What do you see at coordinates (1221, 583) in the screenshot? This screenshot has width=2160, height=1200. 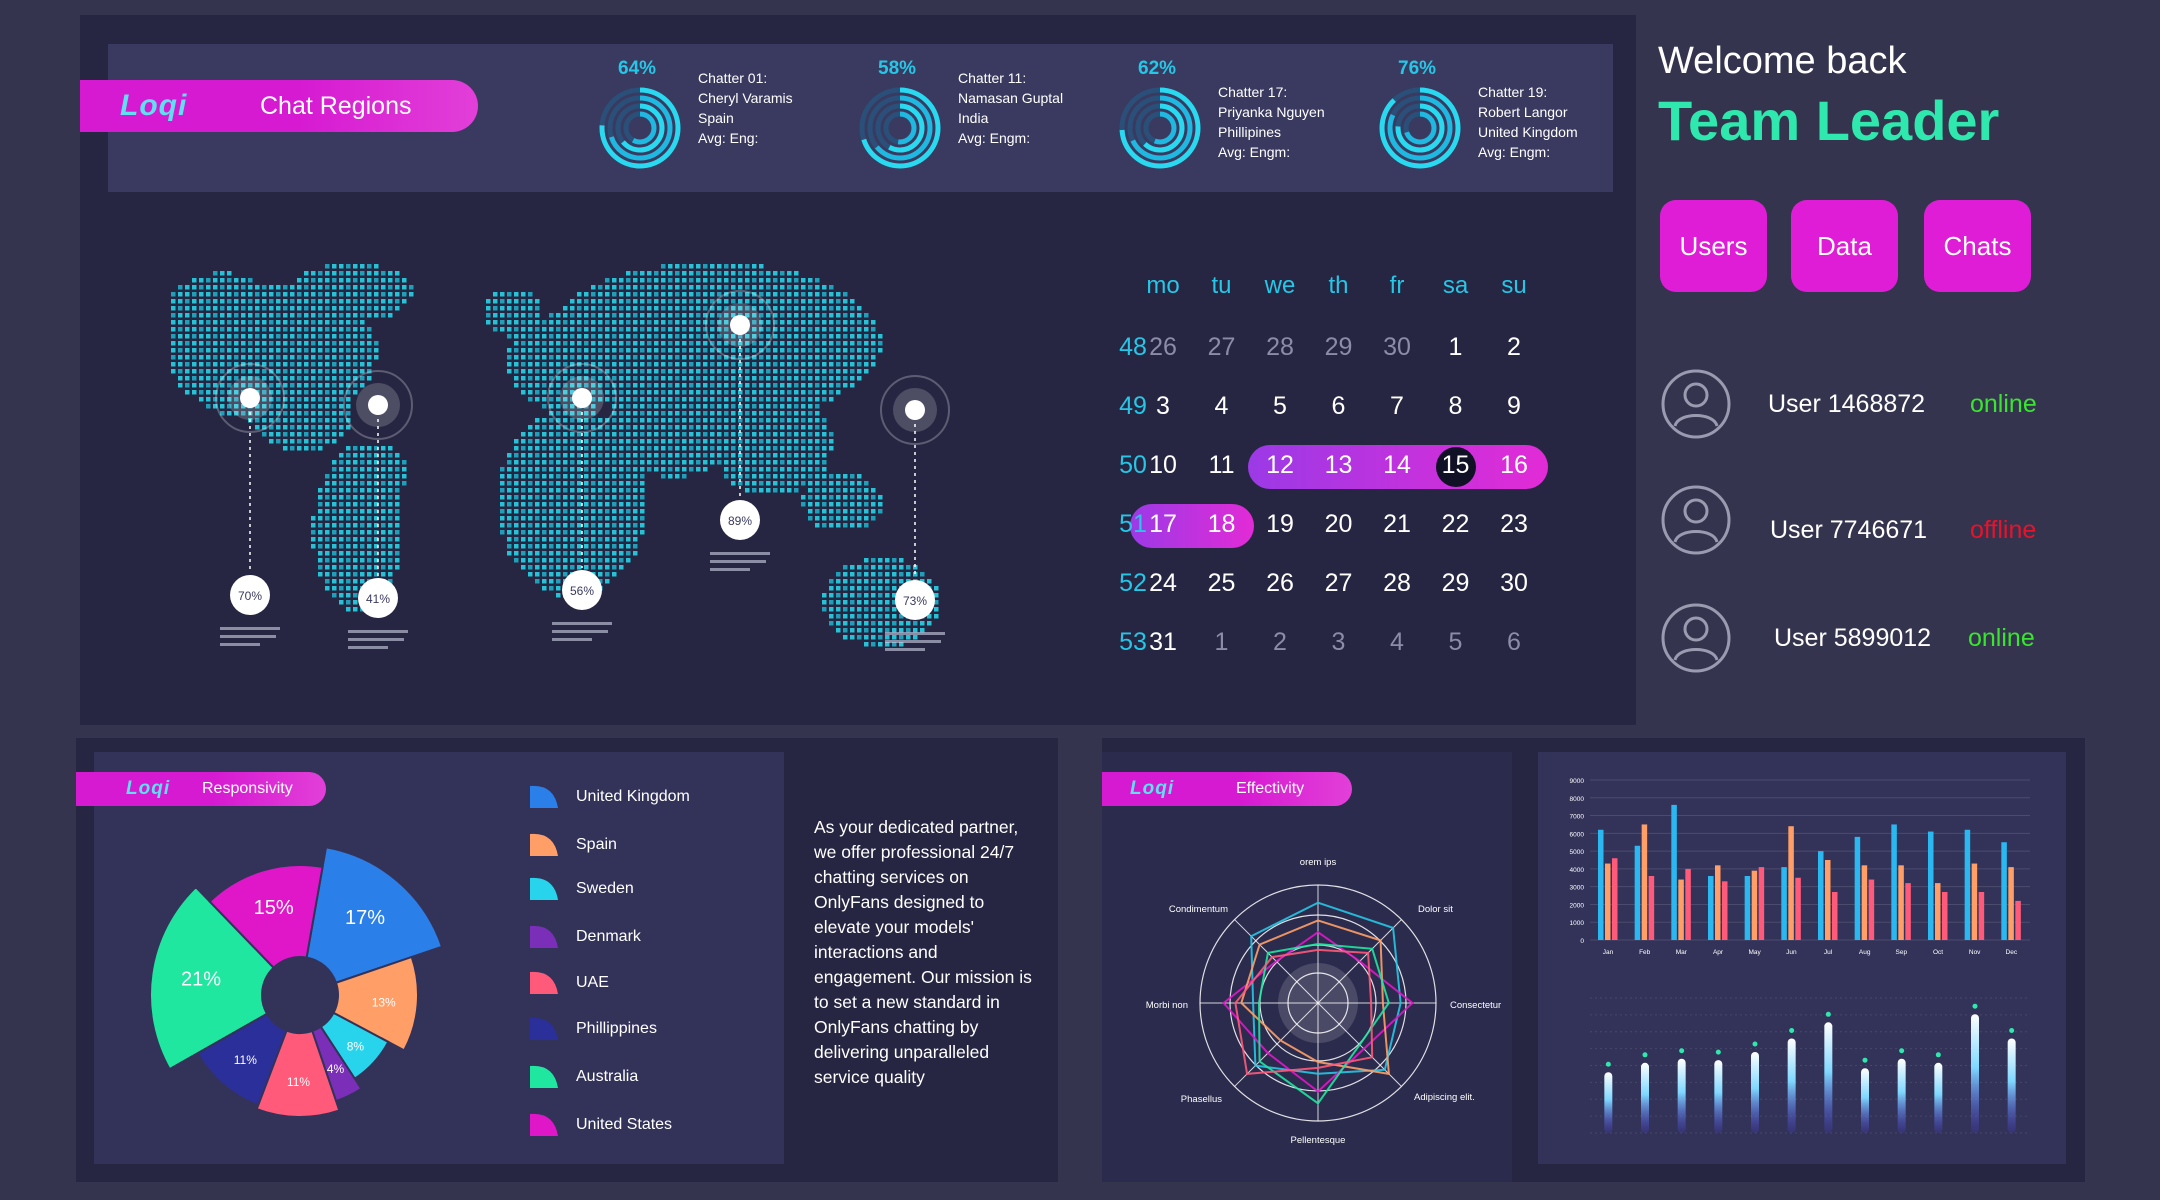 I see `calendar-day: 25` at bounding box center [1221, 583].